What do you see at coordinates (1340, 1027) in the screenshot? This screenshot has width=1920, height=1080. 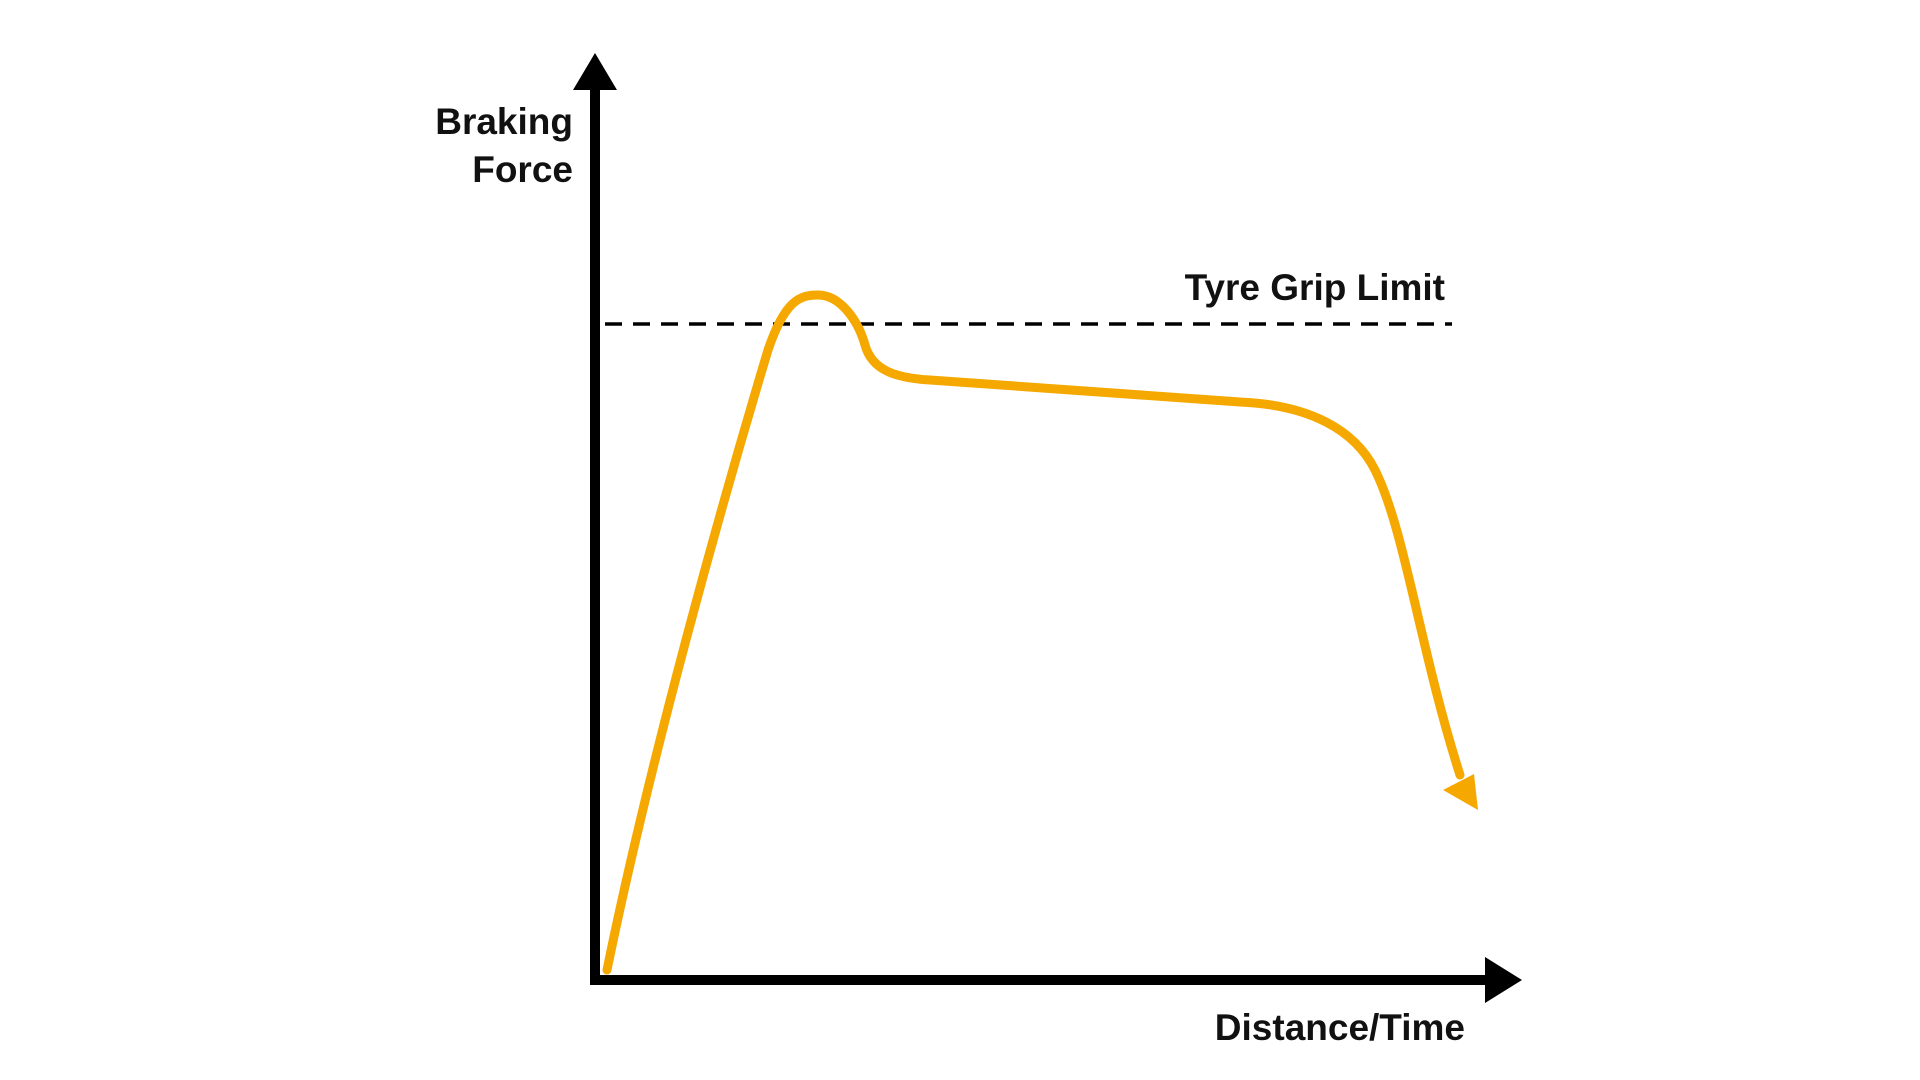 I see `x-axis-label: Distance/Time` at bounding box center [1340, 1027].